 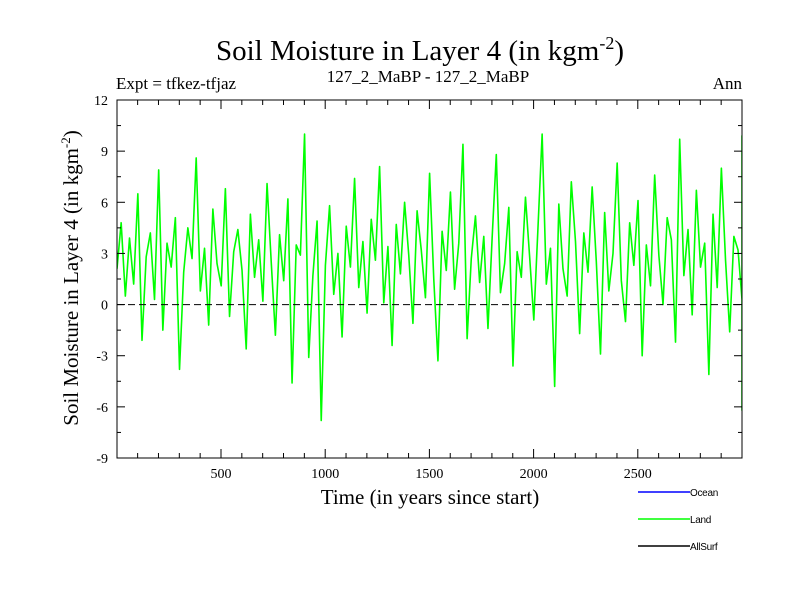 I want to click on legend: Ocean Land AllSurf, so click(x=678, y=520).